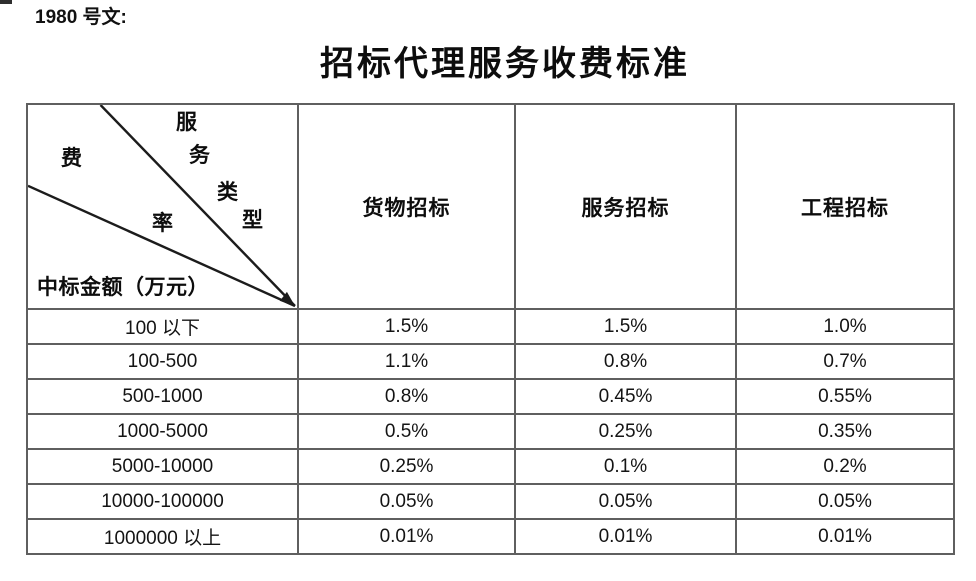 This screenshot has height=581, width=976. I want to click on row-label-amount-range: 100-500, so click(162, 361).